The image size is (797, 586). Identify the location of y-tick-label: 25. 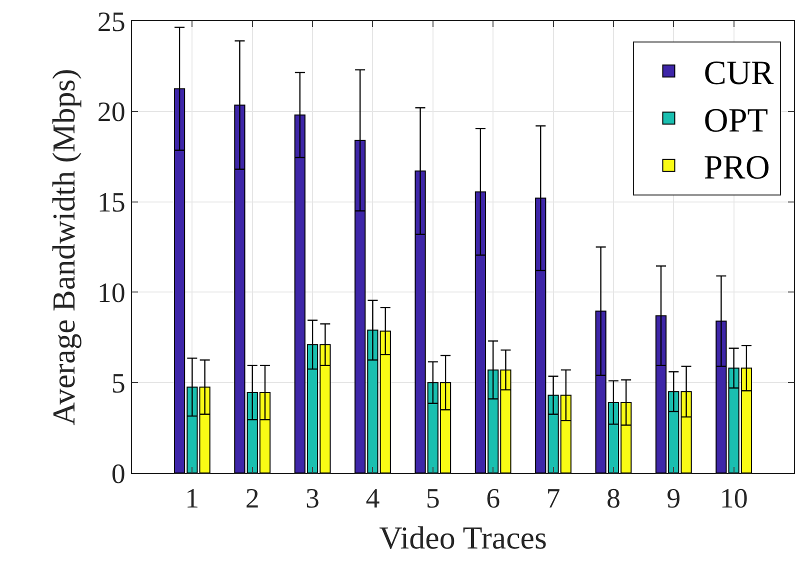
(111, 22).